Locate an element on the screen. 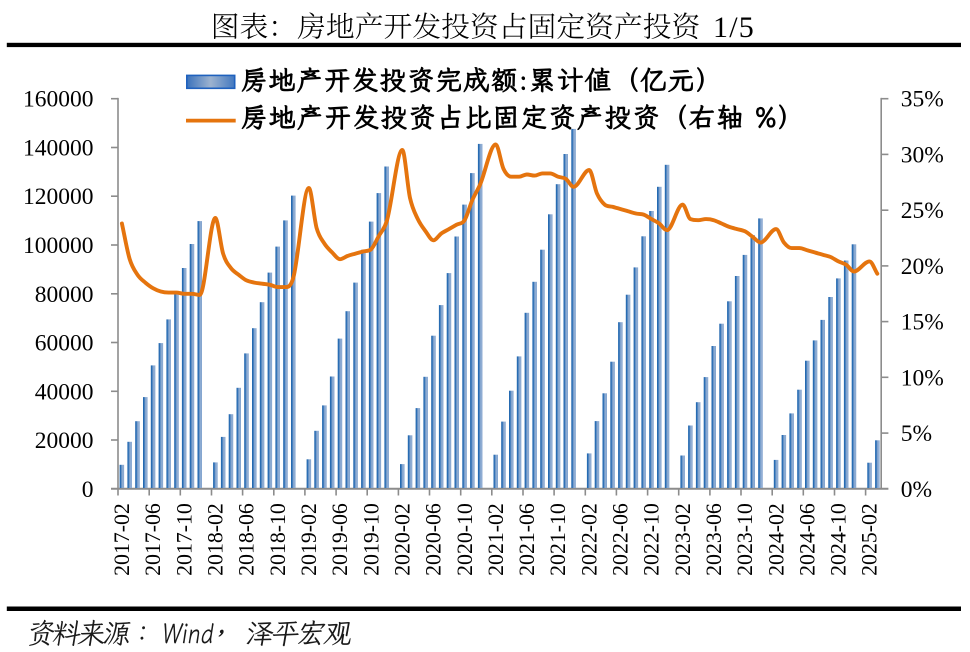  svg-text: 0% is located at coordinates (916, 490).